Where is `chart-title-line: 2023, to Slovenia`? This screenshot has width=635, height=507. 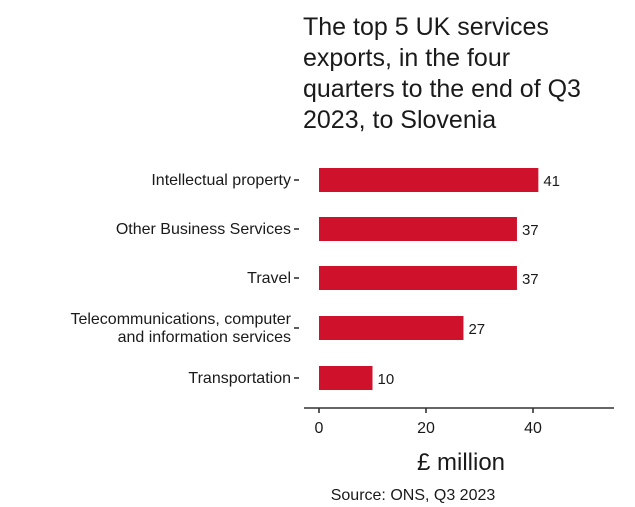 chart-title-line: 2023, to Slovenia is located at coordinates (399, 120).